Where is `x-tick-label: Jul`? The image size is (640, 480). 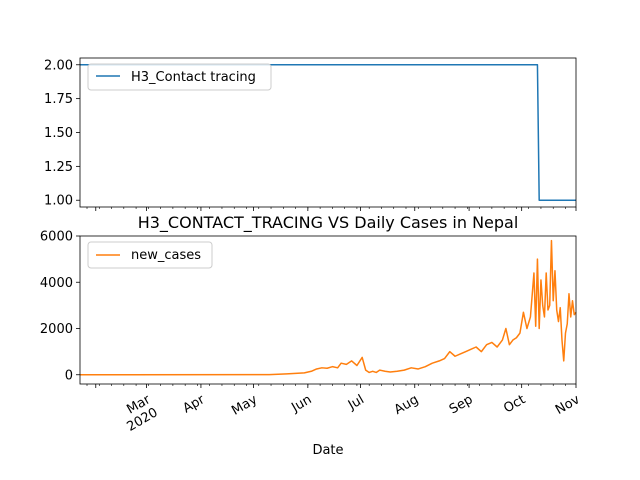 x-tick-label: Jul is located at coordinates (356, 402).